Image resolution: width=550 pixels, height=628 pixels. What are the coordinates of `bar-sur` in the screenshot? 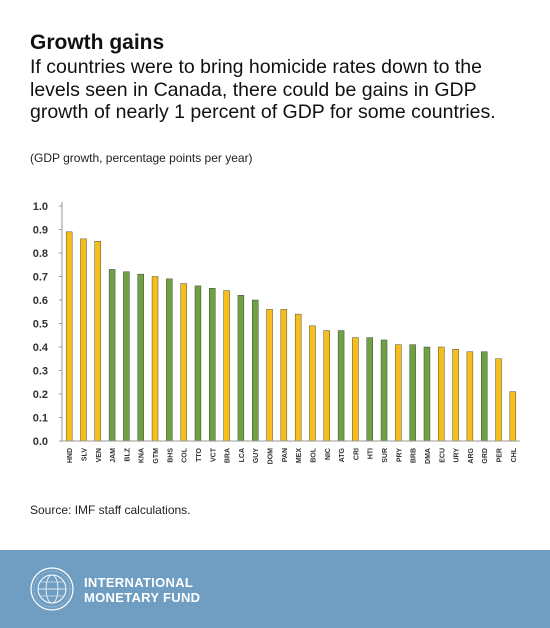 It's located at (384, 390).